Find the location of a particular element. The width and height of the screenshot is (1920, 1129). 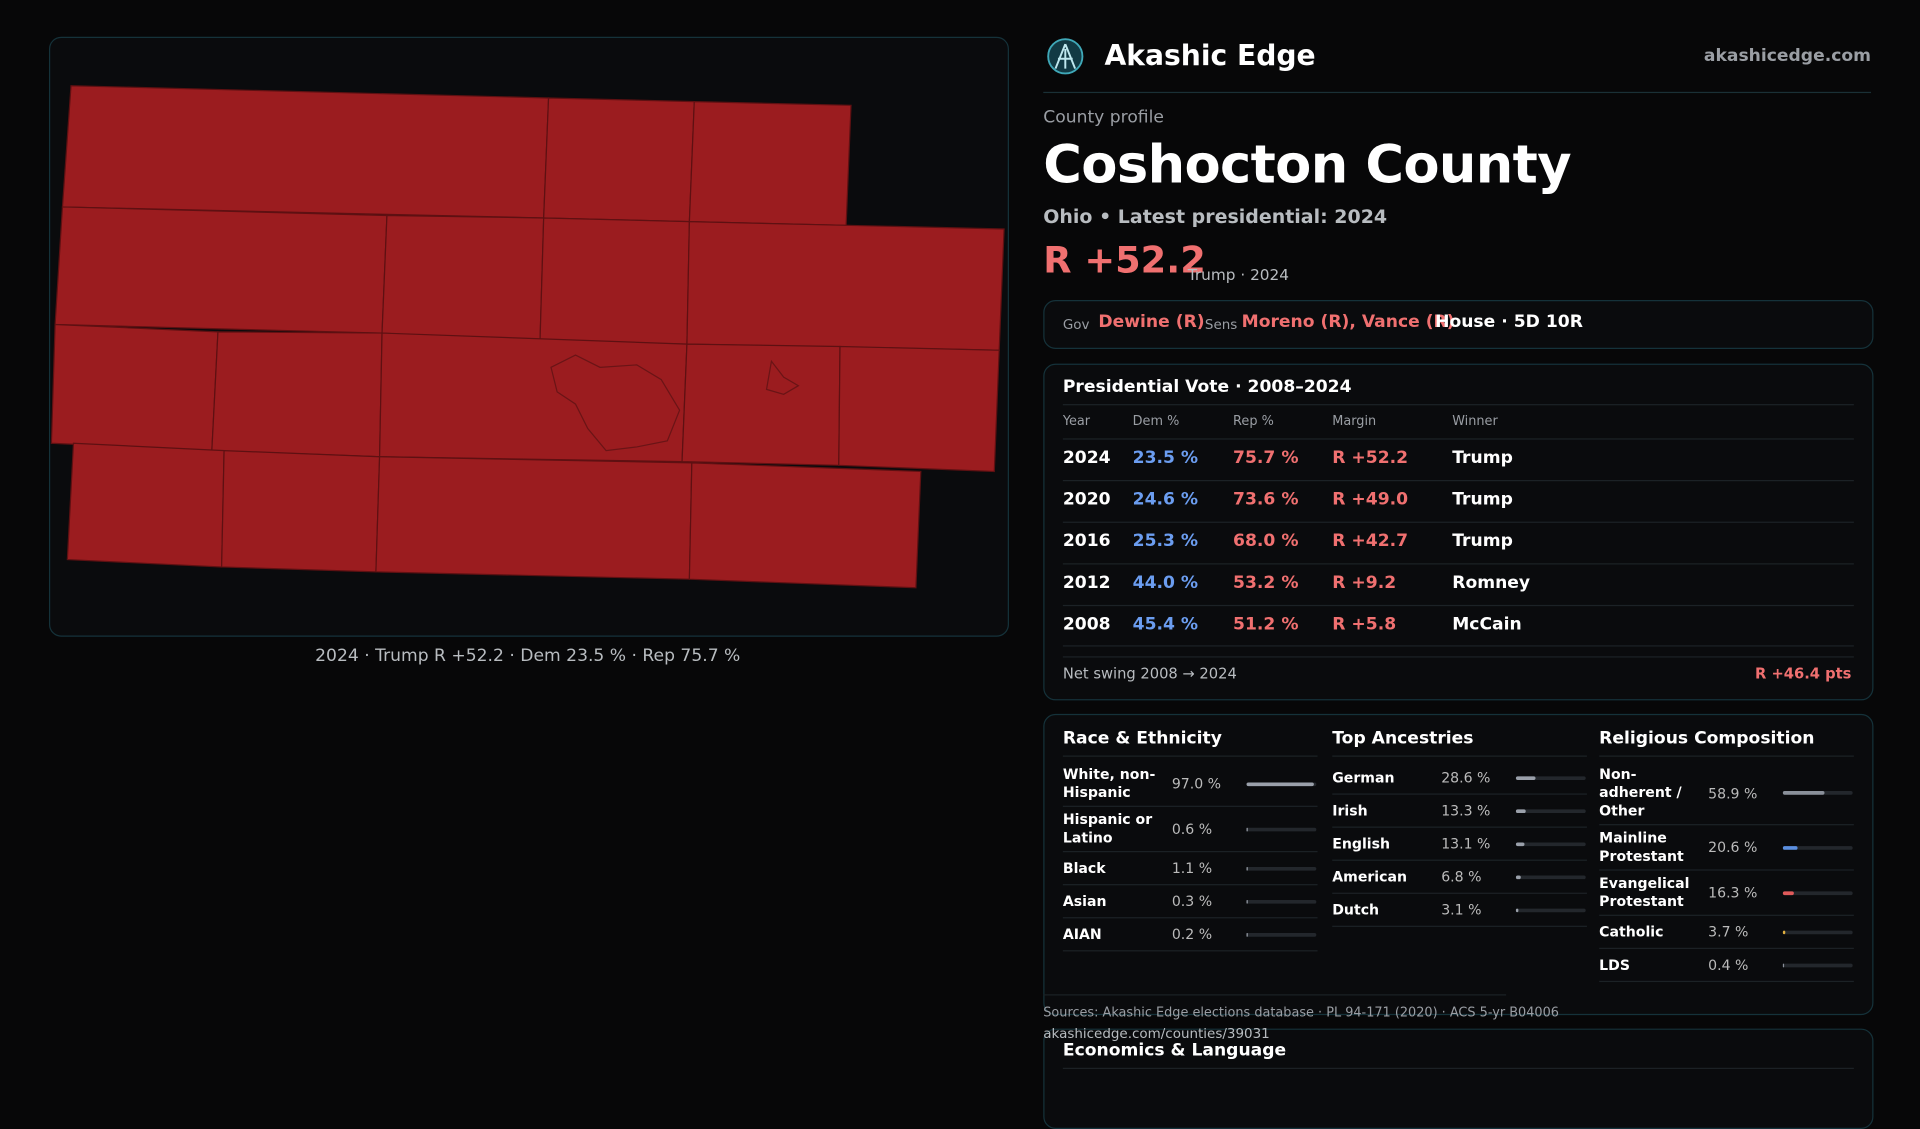

table-cell: 2020 is located at coordinates (1087, 500).